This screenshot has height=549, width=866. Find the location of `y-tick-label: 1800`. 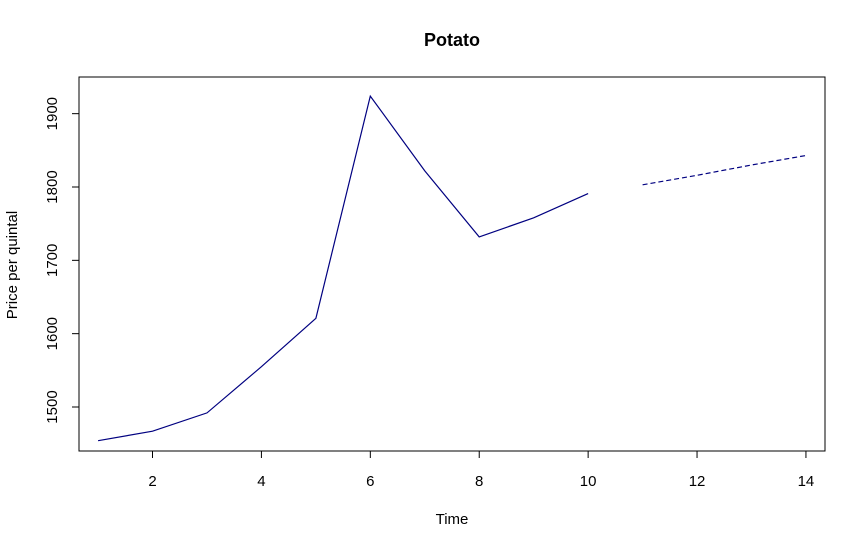

y-tick-label: 1800 is located at coordinates (52, 186).